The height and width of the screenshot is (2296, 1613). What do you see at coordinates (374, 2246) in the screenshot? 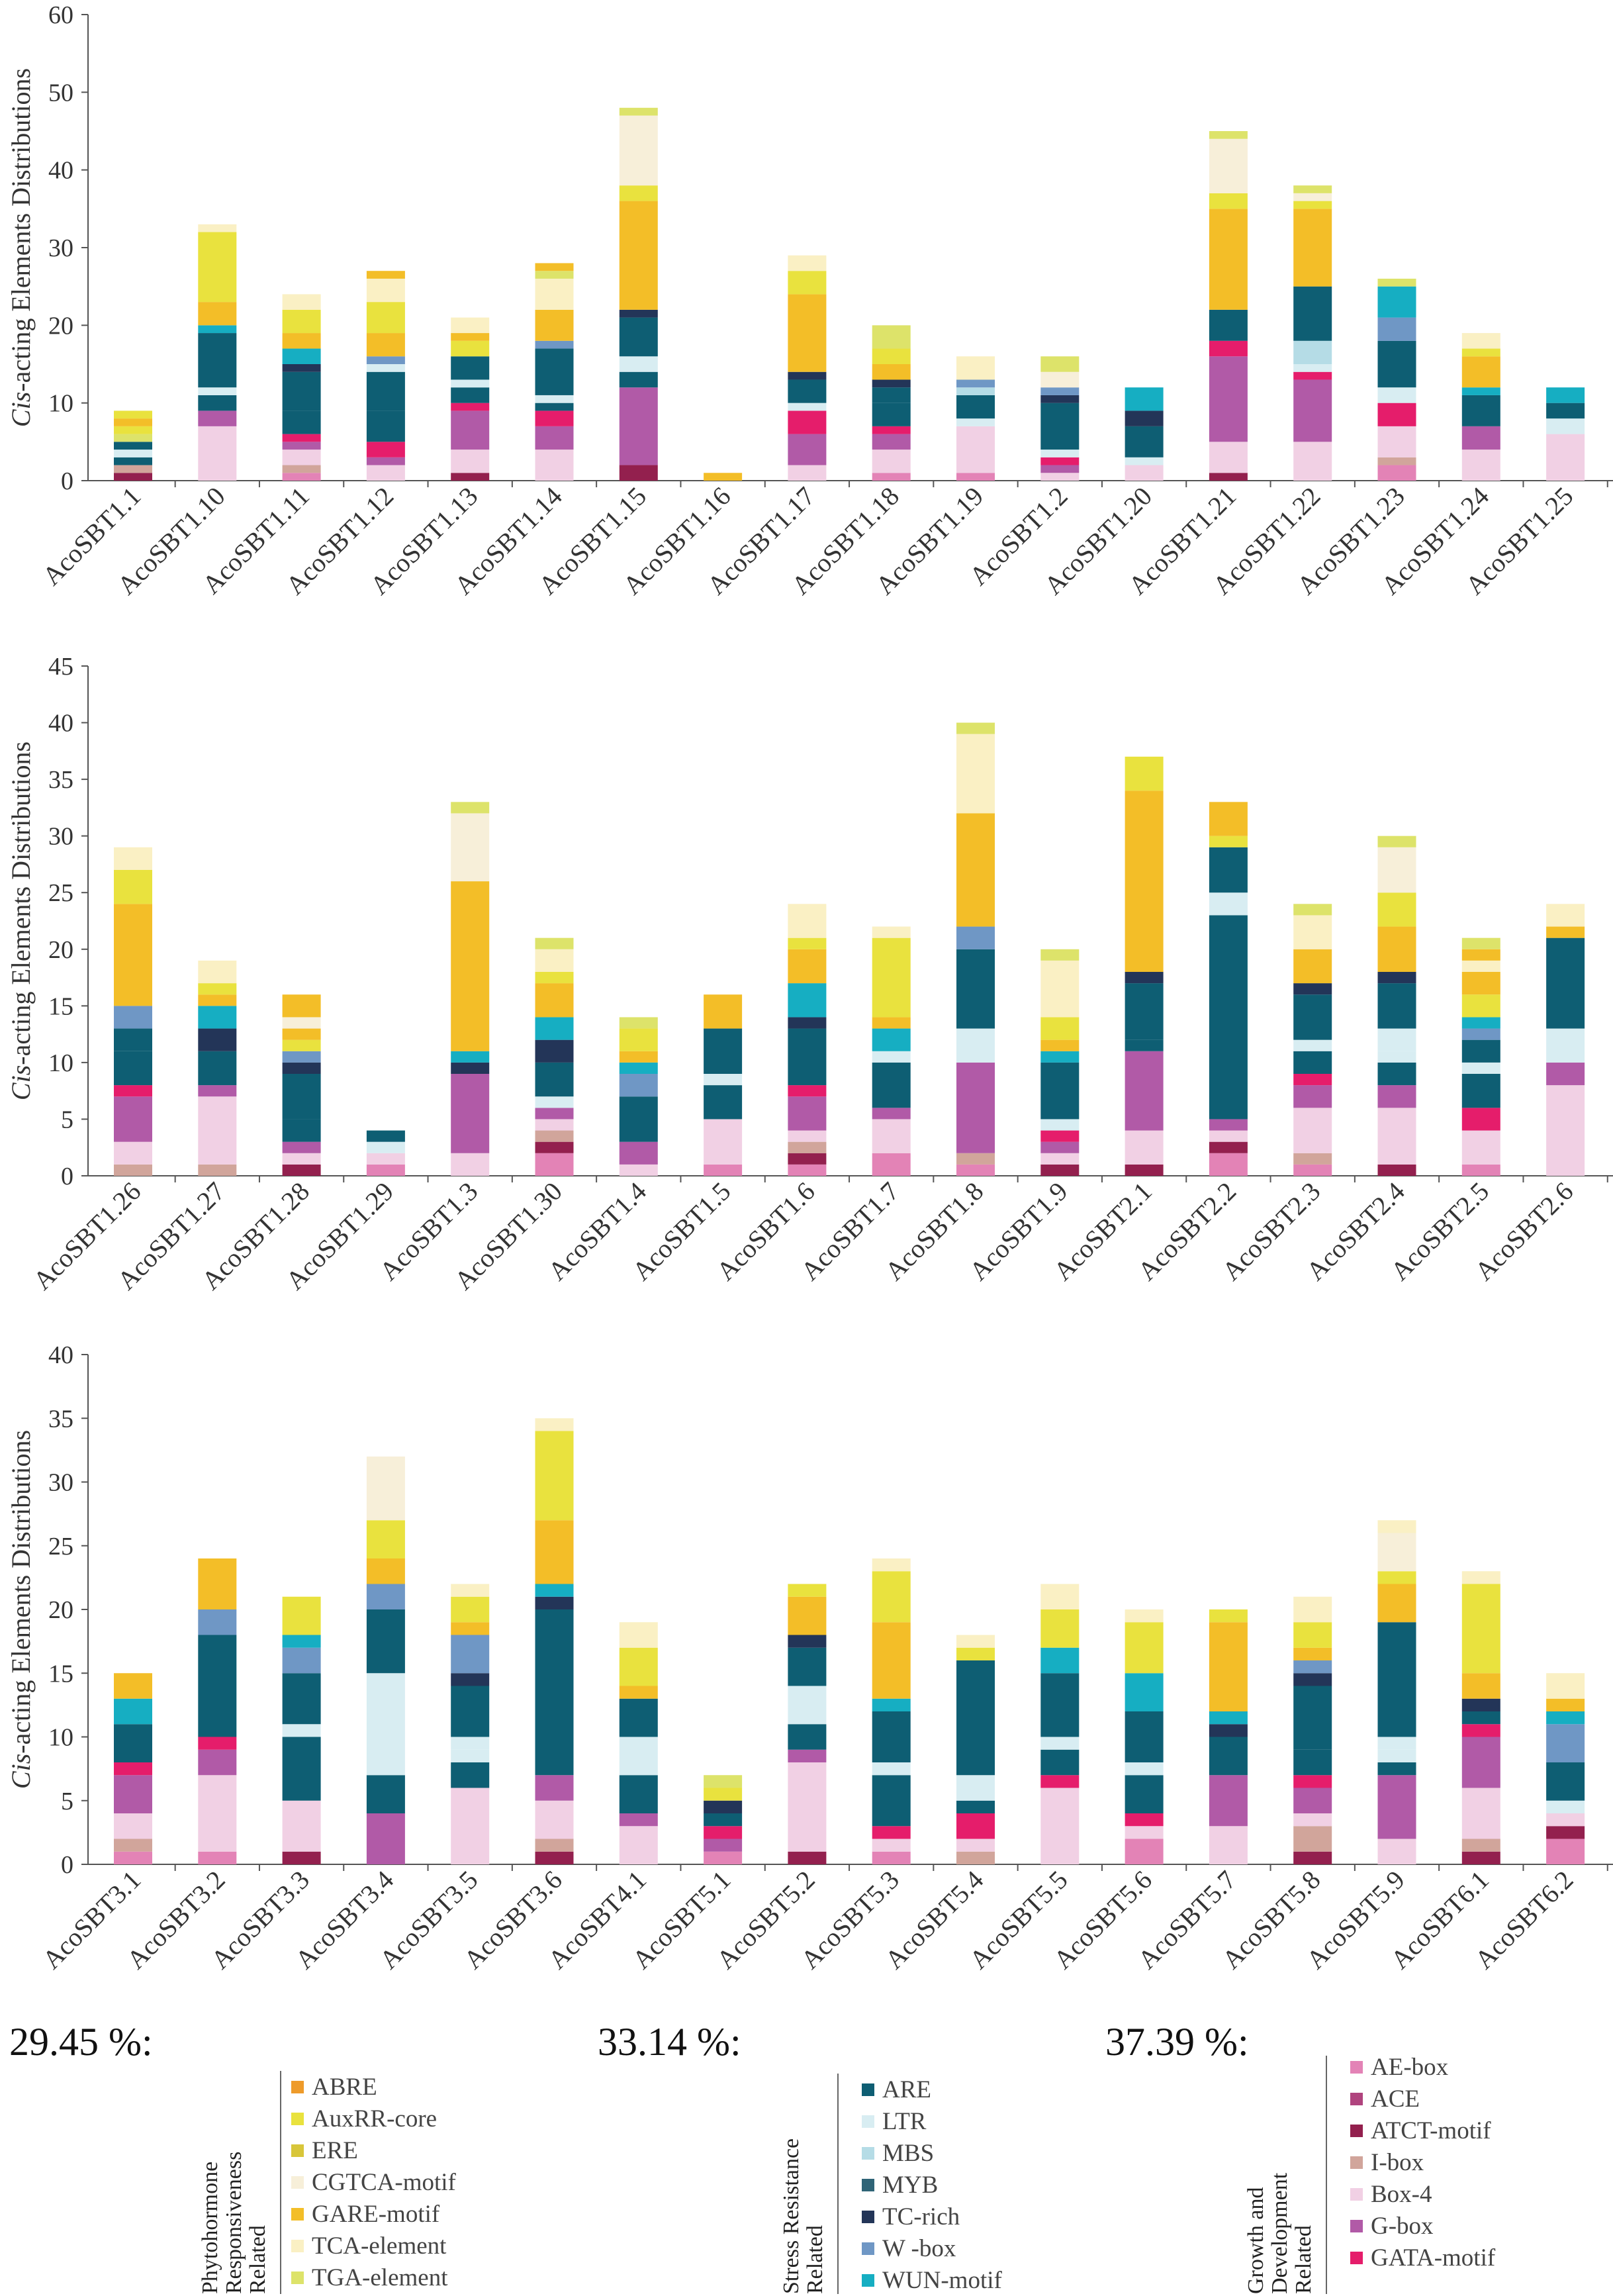
I see `legend-item-tca-element: TCA-element` at bounding box center [374, 2246].